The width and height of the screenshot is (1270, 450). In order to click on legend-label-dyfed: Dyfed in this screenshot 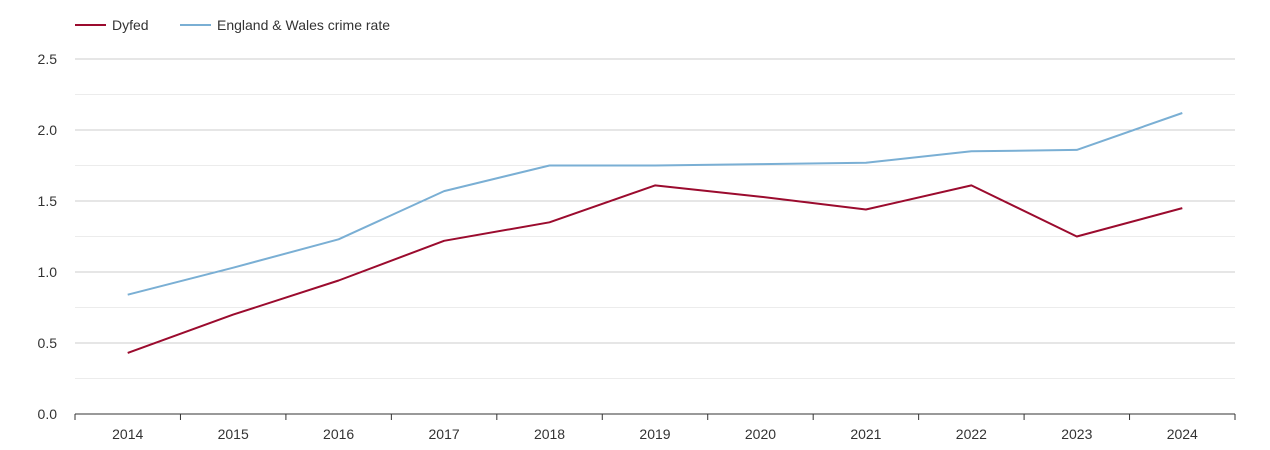, I will do `click(130, 25)`.